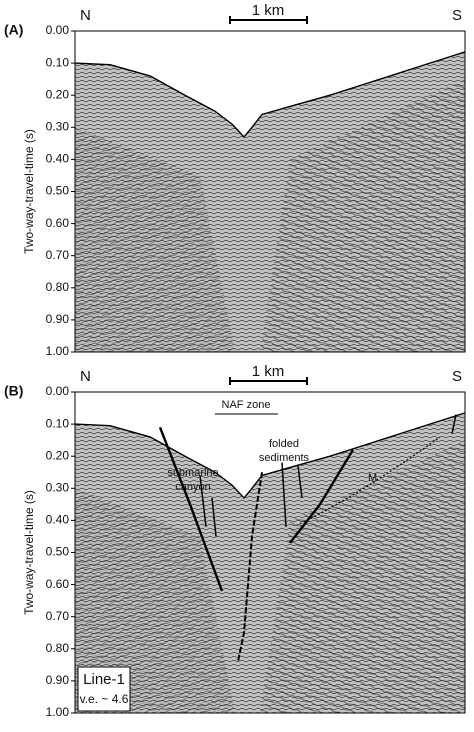  What do you see at coordinates (13, 391) in the screenshot?
I see `panel-label: (B)` at bounding box center [13, 391].